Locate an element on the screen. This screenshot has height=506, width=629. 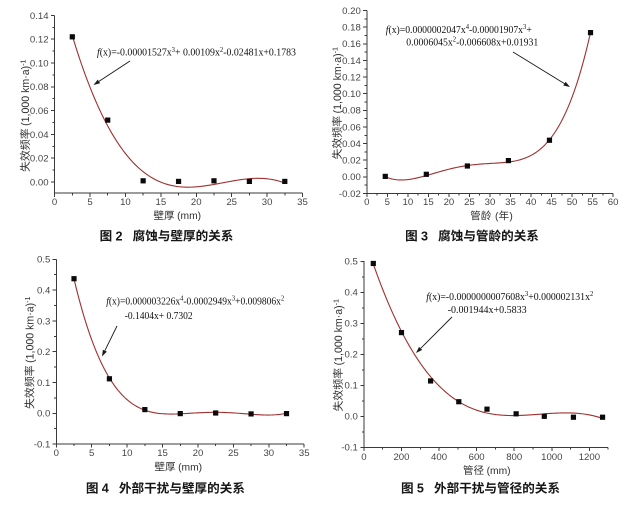
svg-text: 2 is located at coordinates (119, 236).